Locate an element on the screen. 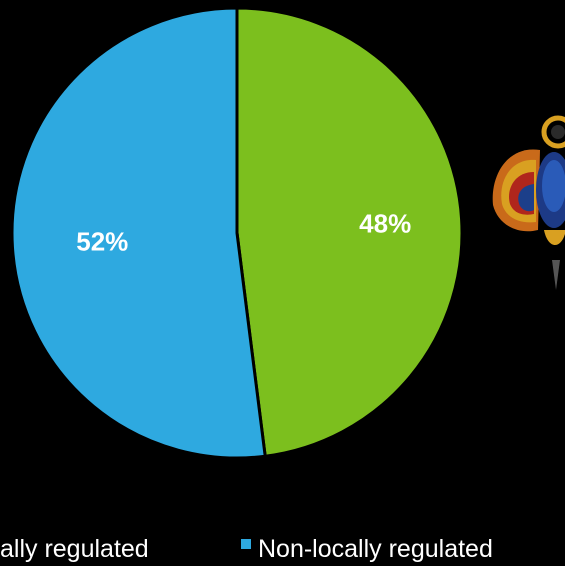 The height and width of the screenshot is (566, 565). legend-swatch-non-locally-regulated is located at coordinates (246, 544).